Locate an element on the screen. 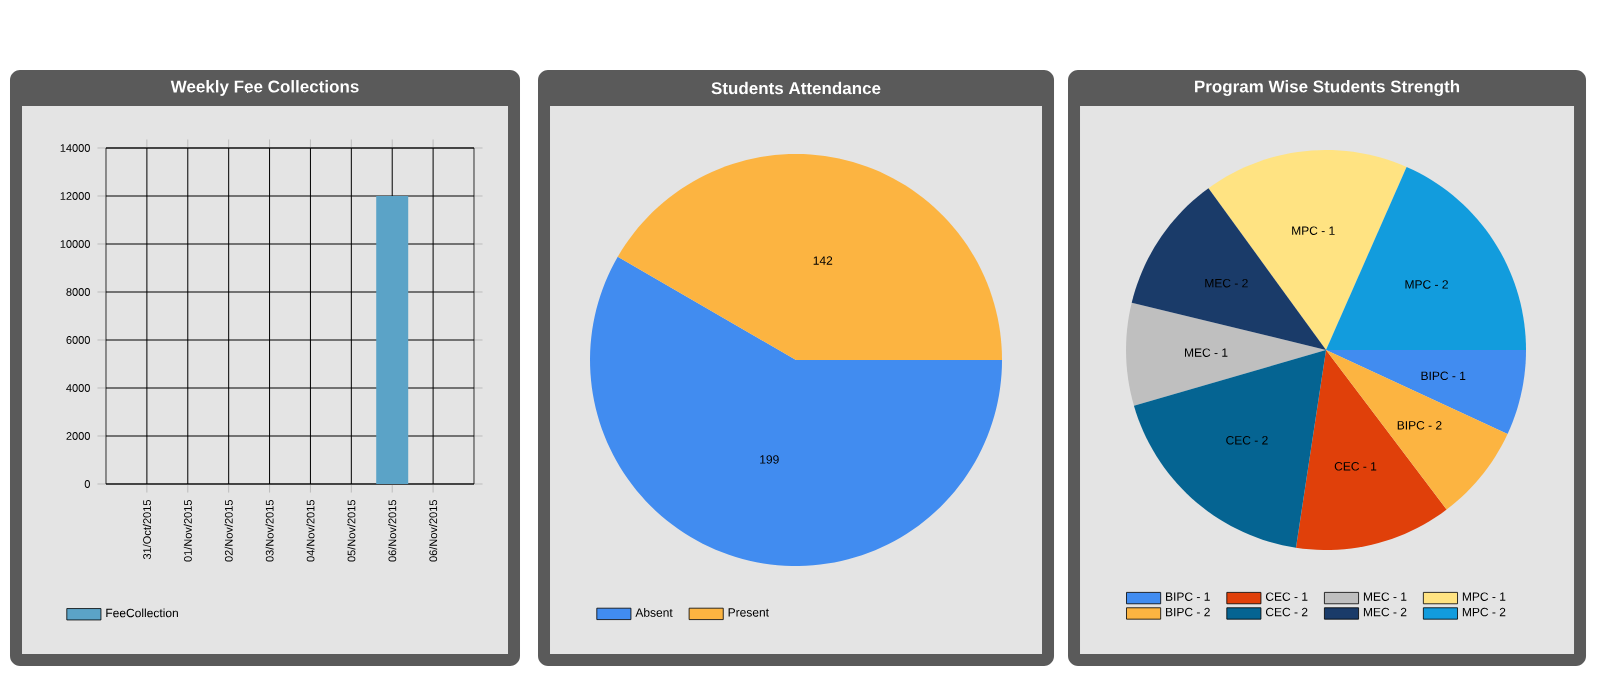 The height and width of the screenshot is (696, 1600). chart-title: Students Attendance is located at coordinates (796, 88).